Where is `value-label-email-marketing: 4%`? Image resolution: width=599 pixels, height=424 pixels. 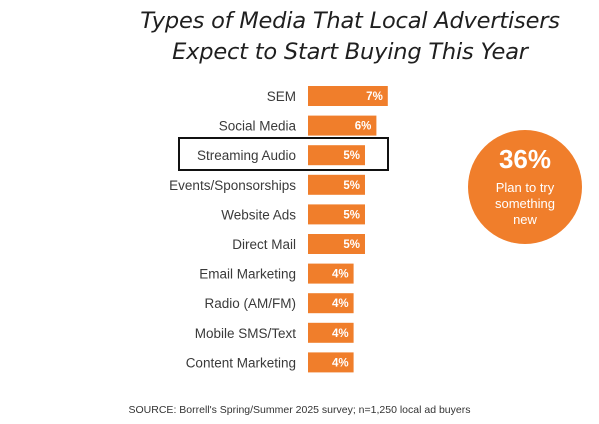
value-label-email-marketing: 4% is located at coordinates (340, 275).